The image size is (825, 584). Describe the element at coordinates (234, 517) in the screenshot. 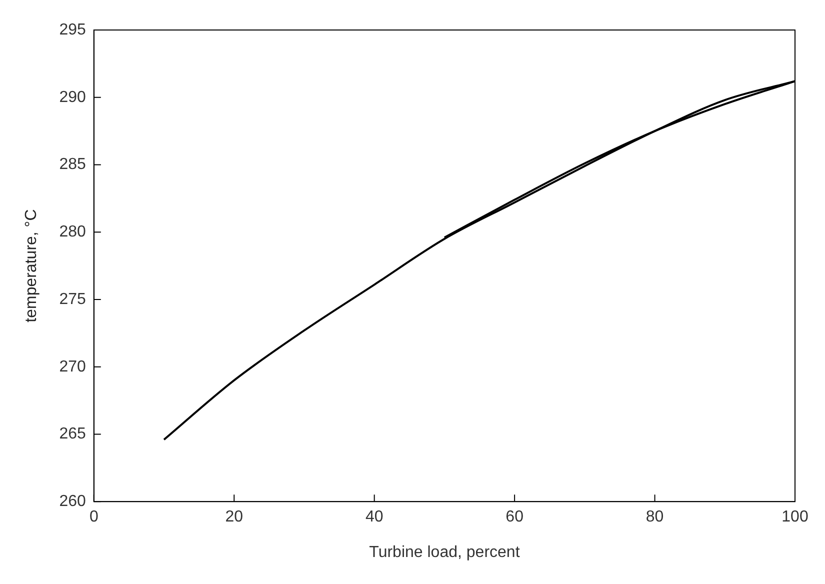

I see `x-tick-label: 20` at that location.